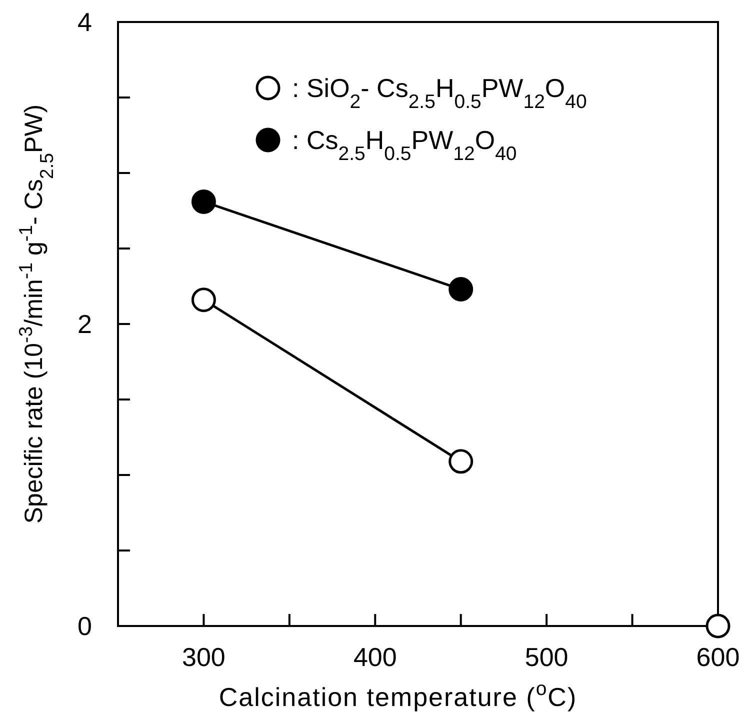 This screenshot has width=749, height=722. I want to click on y-tick-label: 4, so click(85, 22).